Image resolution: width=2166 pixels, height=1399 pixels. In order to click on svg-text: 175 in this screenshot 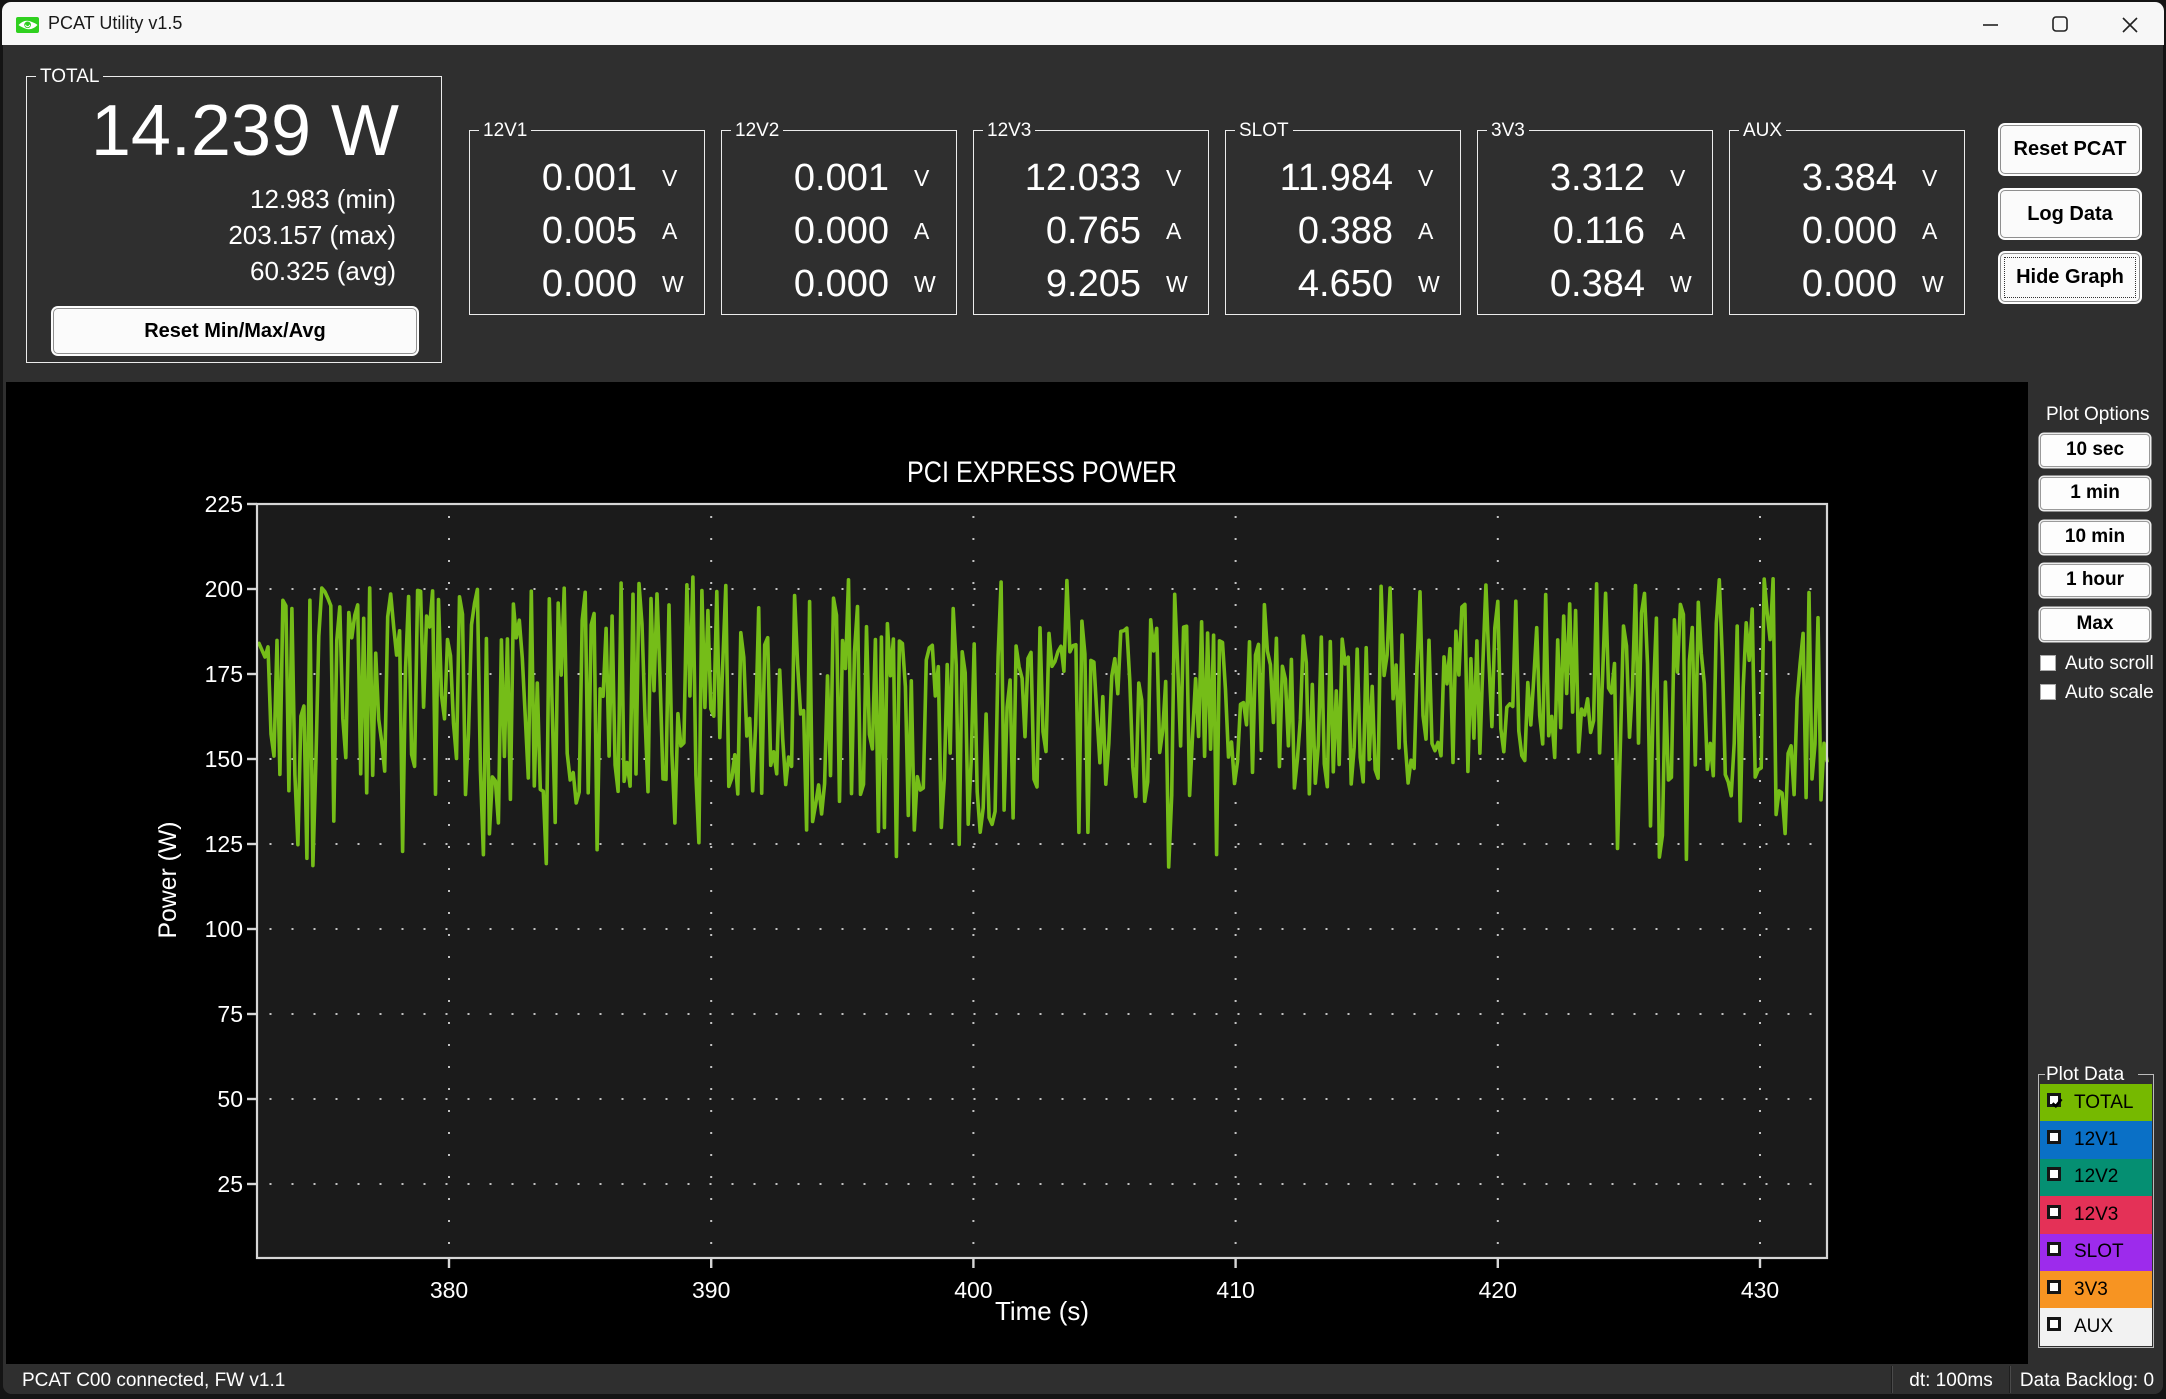, I will do `click(224, 674)`.